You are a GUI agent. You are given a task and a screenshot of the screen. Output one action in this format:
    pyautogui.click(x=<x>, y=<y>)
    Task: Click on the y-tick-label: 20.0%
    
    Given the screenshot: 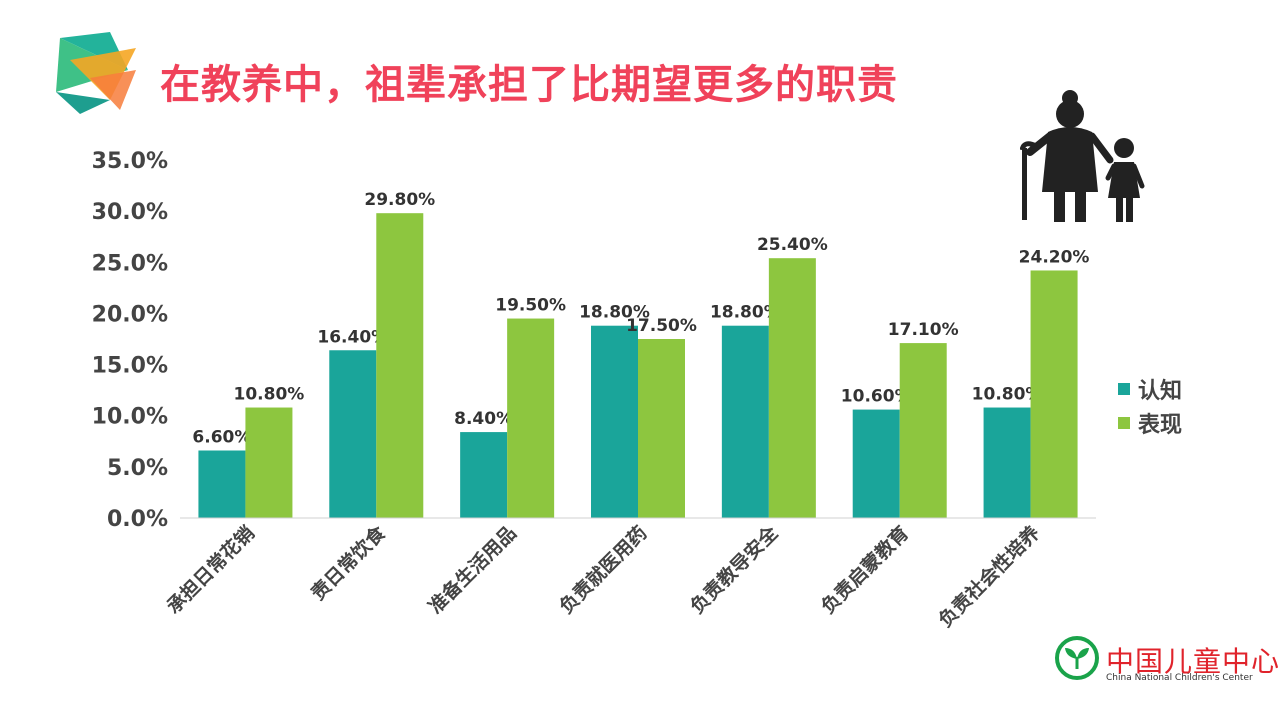 What is the action you would take?
    pyautogui.click(x=130, y=314)
    